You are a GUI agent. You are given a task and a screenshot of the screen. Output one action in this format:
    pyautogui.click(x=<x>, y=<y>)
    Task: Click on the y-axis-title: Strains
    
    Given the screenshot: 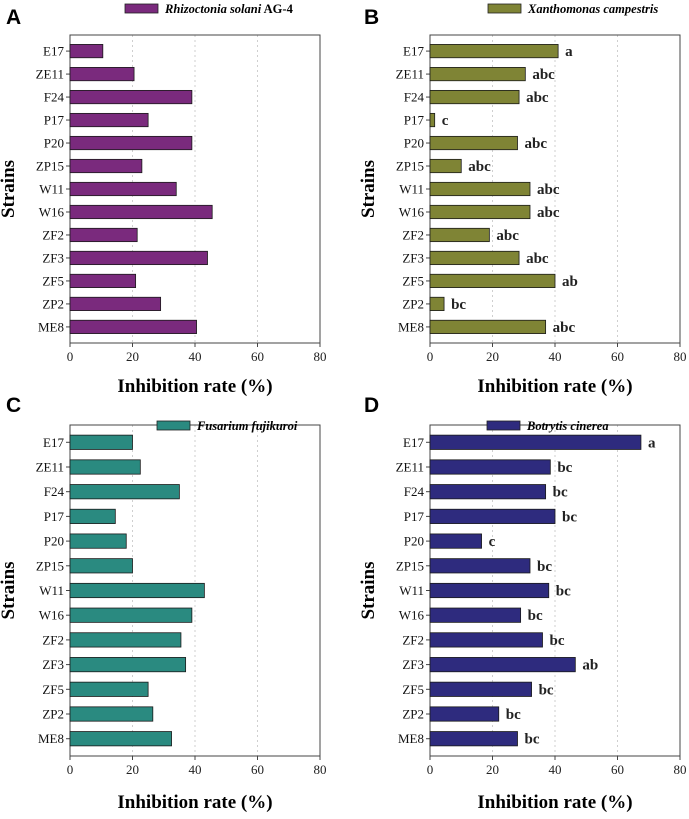 What is the action you would take?
    pyautogui.click(x=368, y=590)
    